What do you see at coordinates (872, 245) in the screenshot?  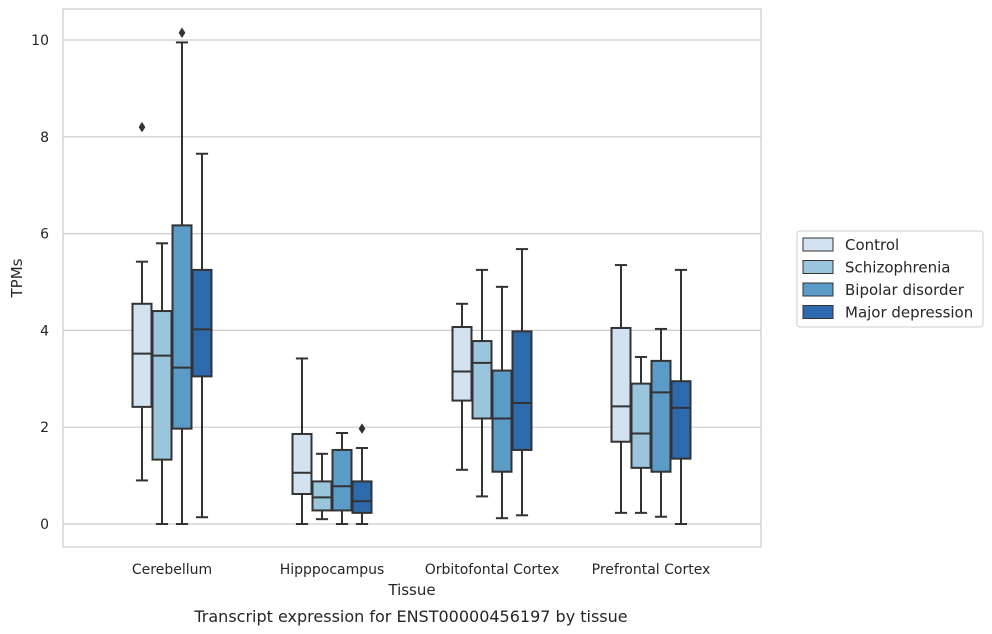 I see `legend-label: Control` at bounding box center [872, 245].